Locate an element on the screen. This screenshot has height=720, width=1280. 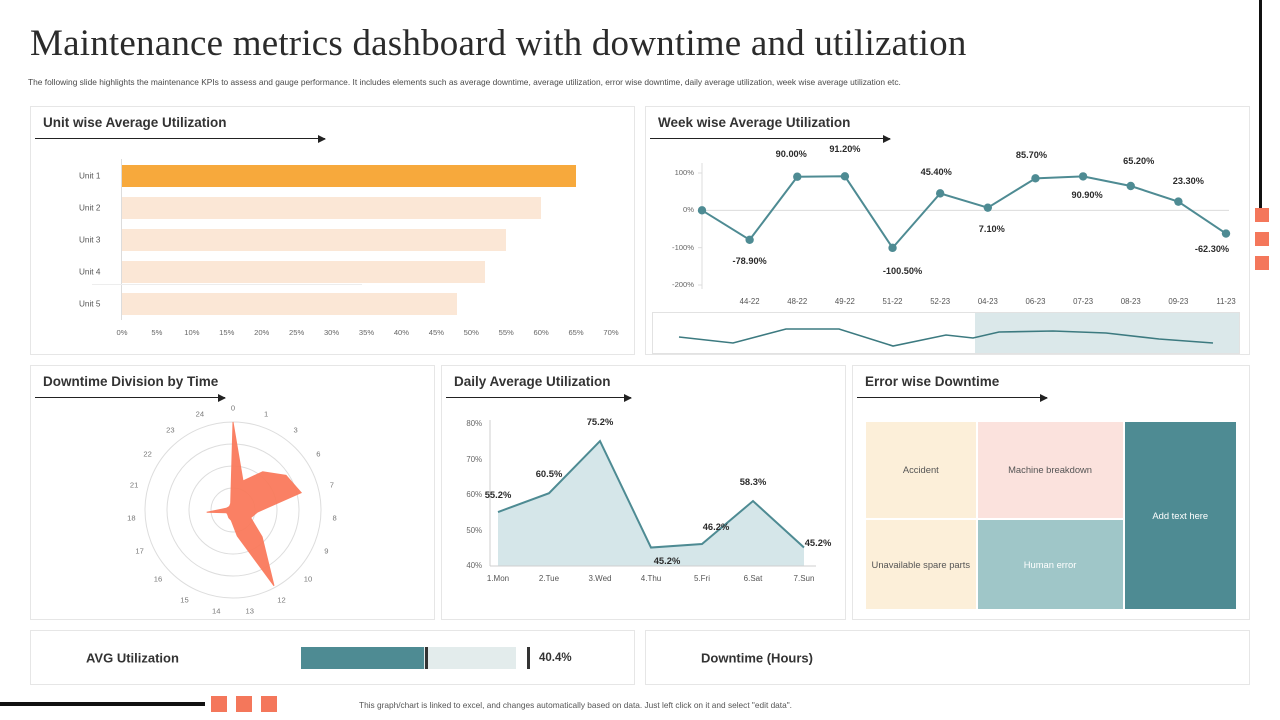
unit-bar-label: Unit 4 is located at coordinates (90, 272).